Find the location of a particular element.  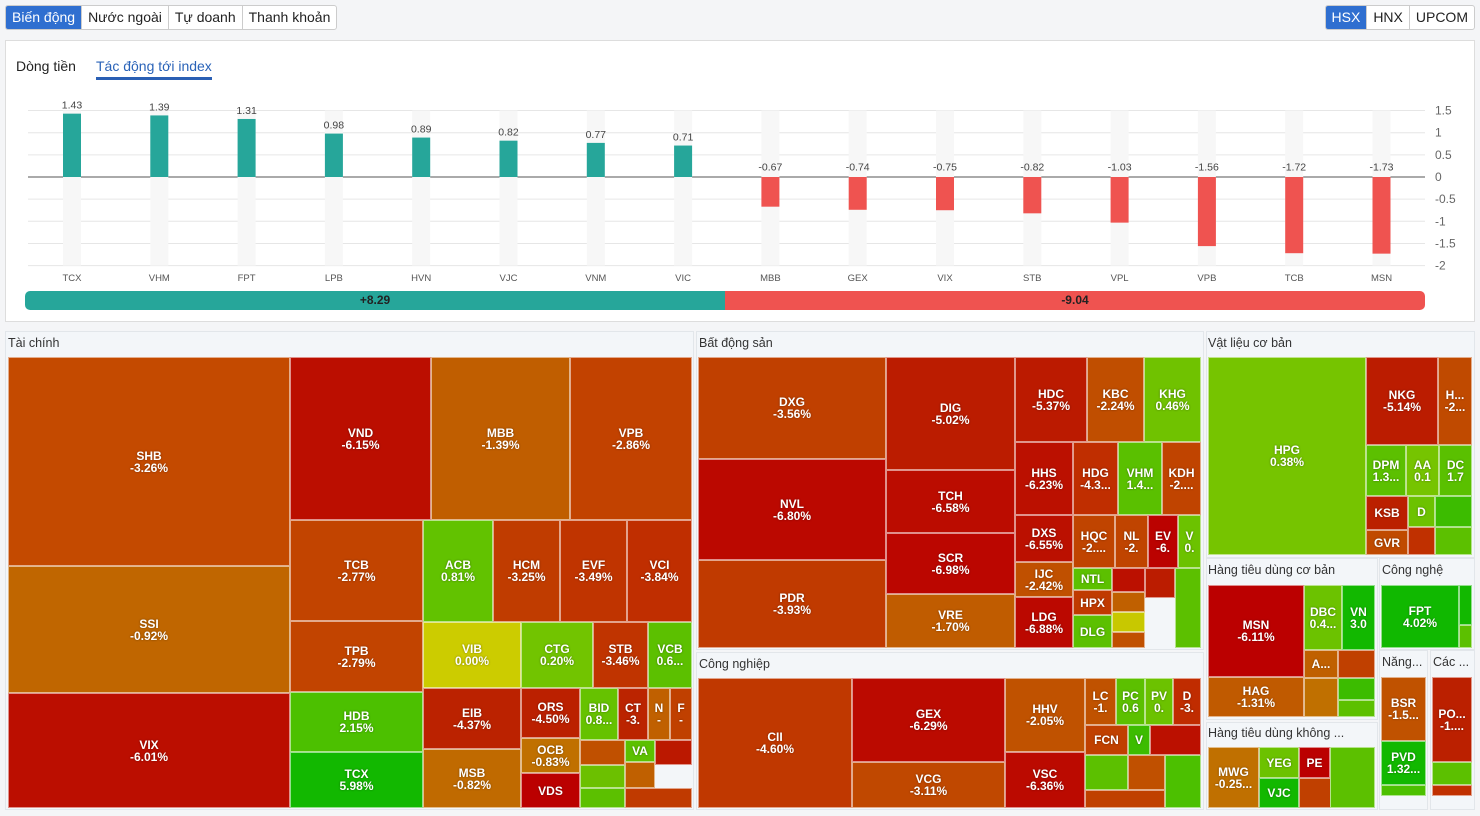

stock-tile-nkg: NKG -5.14% is located at coordinates (1402, 401).